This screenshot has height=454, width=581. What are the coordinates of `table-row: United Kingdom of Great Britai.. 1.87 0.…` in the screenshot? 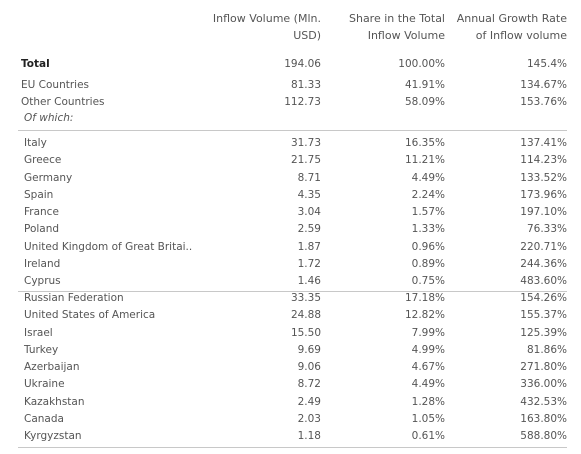 It's located at (290, 249).